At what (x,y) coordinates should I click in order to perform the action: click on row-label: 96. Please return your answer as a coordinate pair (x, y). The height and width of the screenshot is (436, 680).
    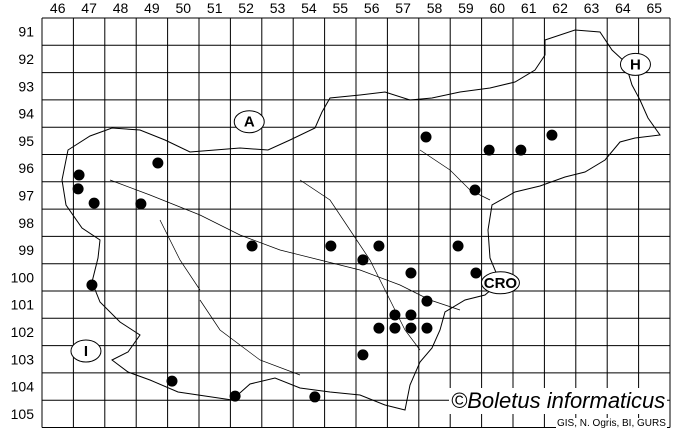
    Looking at the image, I should click on (26, 168).